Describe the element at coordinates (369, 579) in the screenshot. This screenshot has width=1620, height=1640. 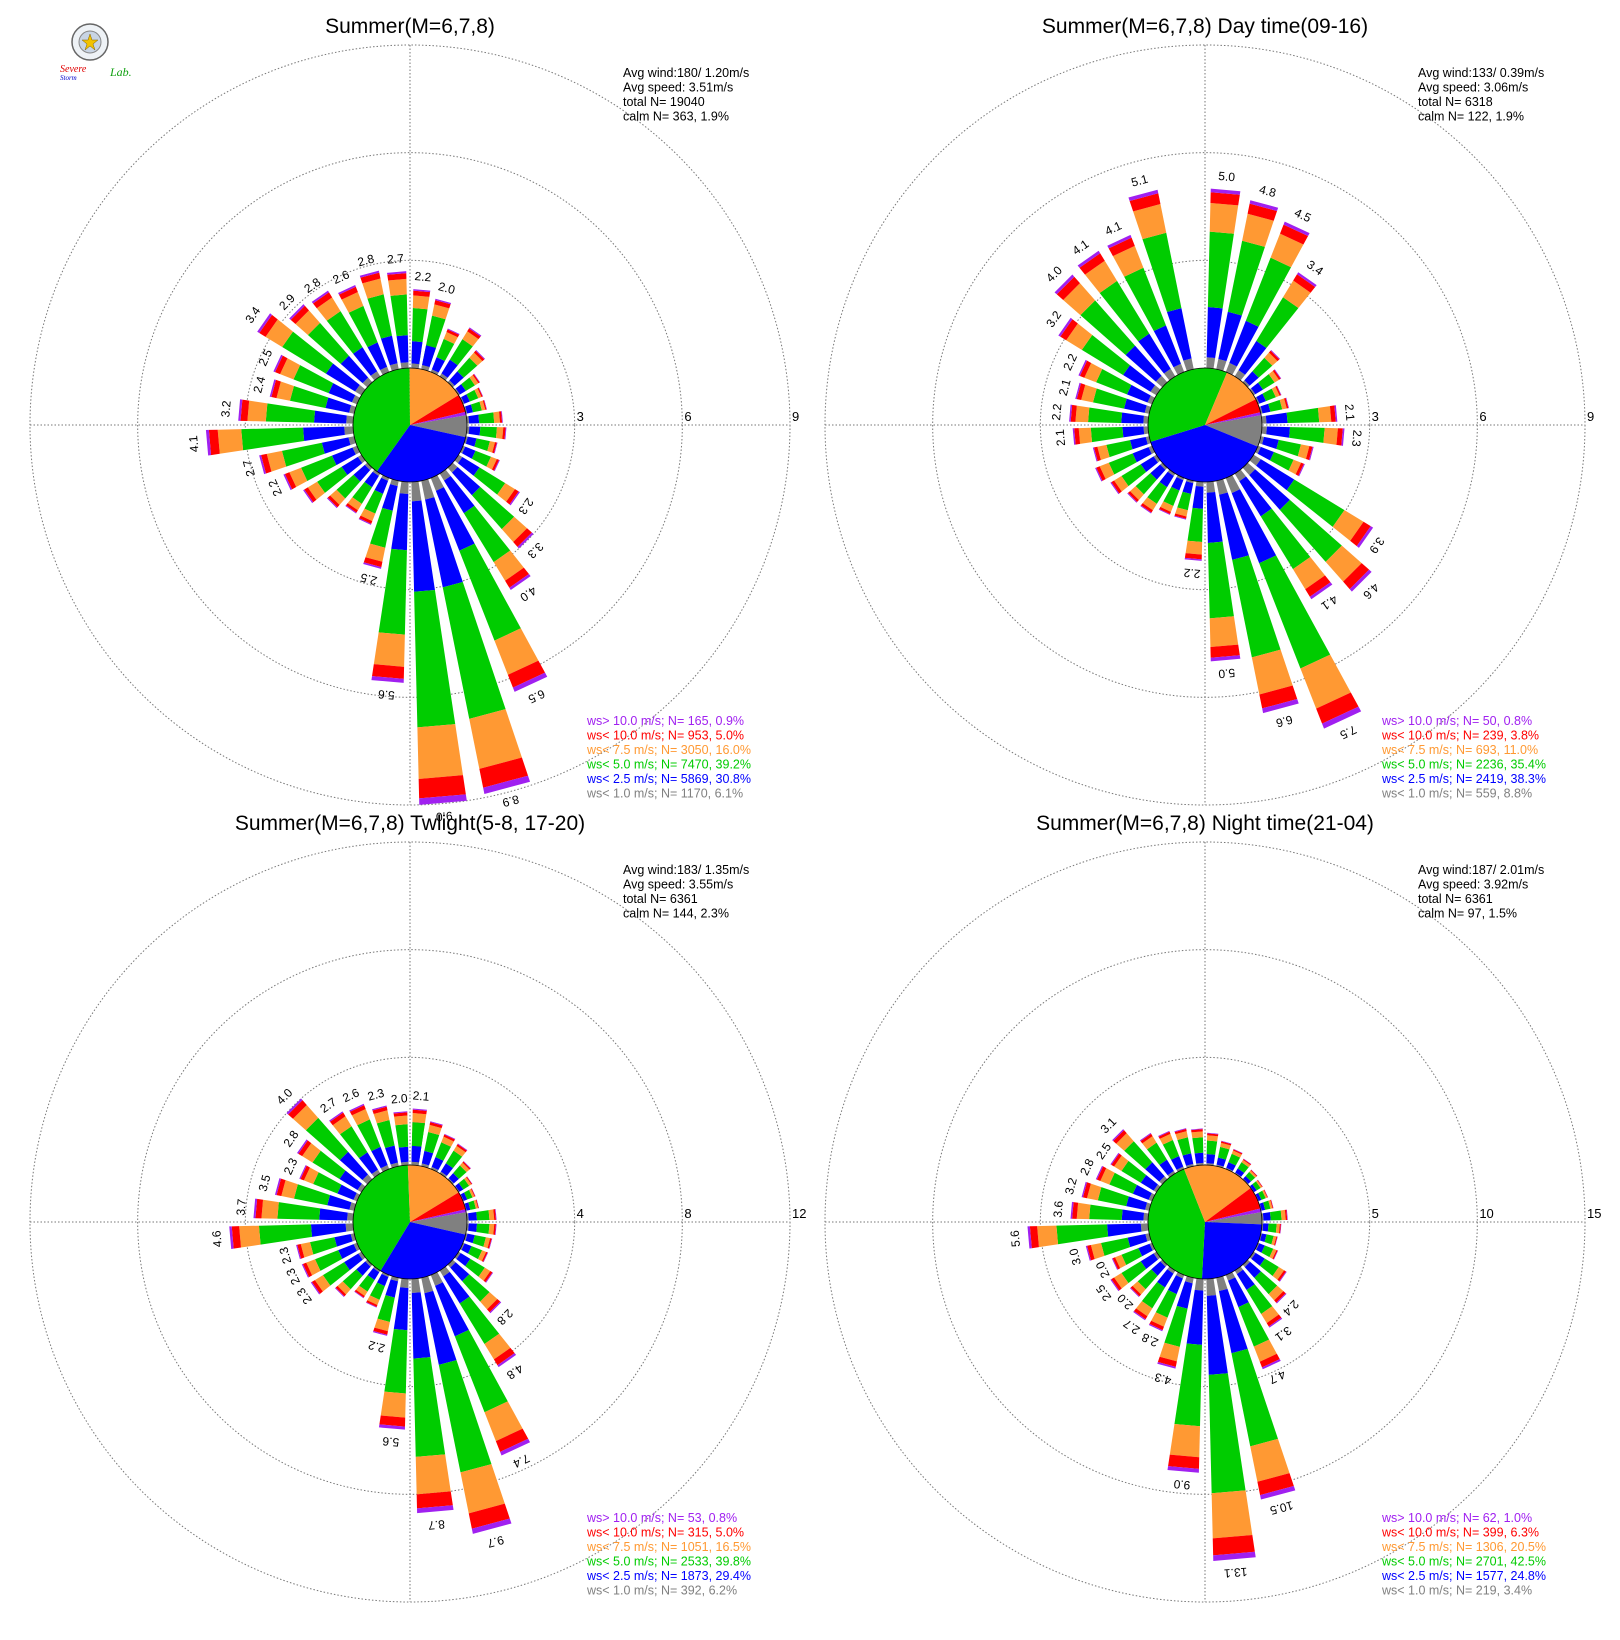
I see `petal-label: 2.5` at that location.